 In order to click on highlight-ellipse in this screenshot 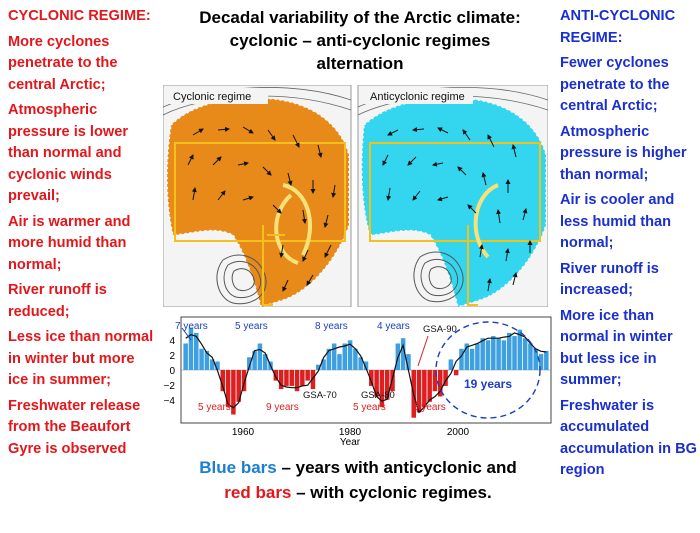, I will do `click(488, 370)`.